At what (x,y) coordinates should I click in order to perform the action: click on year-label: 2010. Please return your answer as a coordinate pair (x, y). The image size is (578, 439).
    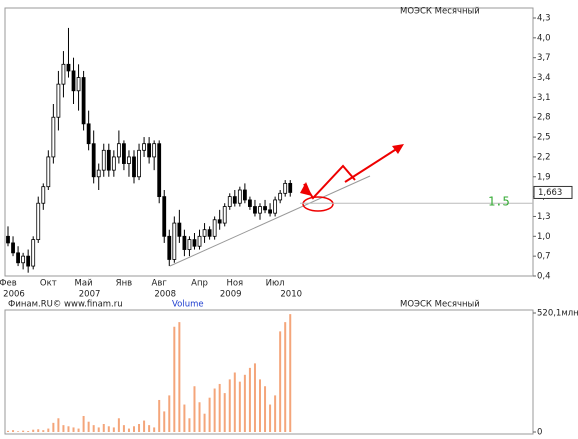
    Looking at the image, I should click on (291, 295).